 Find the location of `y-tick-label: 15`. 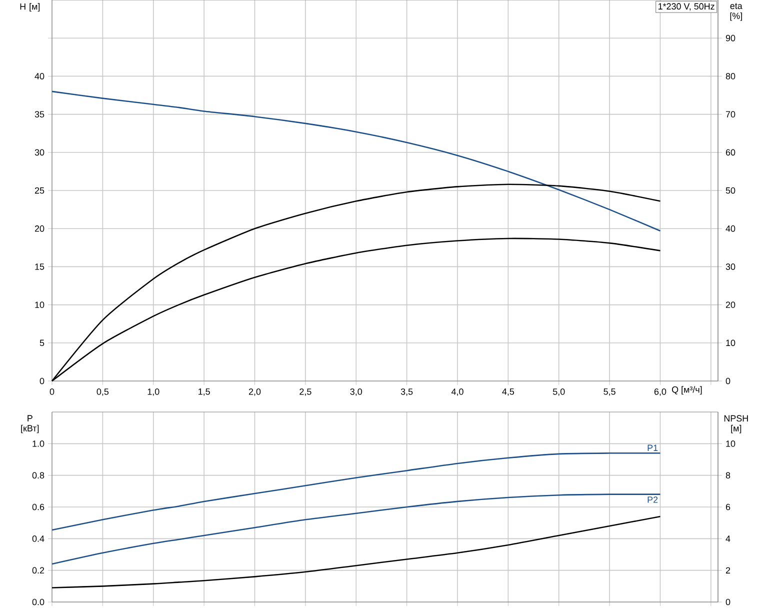

y-tick-label: 15 is located at coordinates (39, 267).